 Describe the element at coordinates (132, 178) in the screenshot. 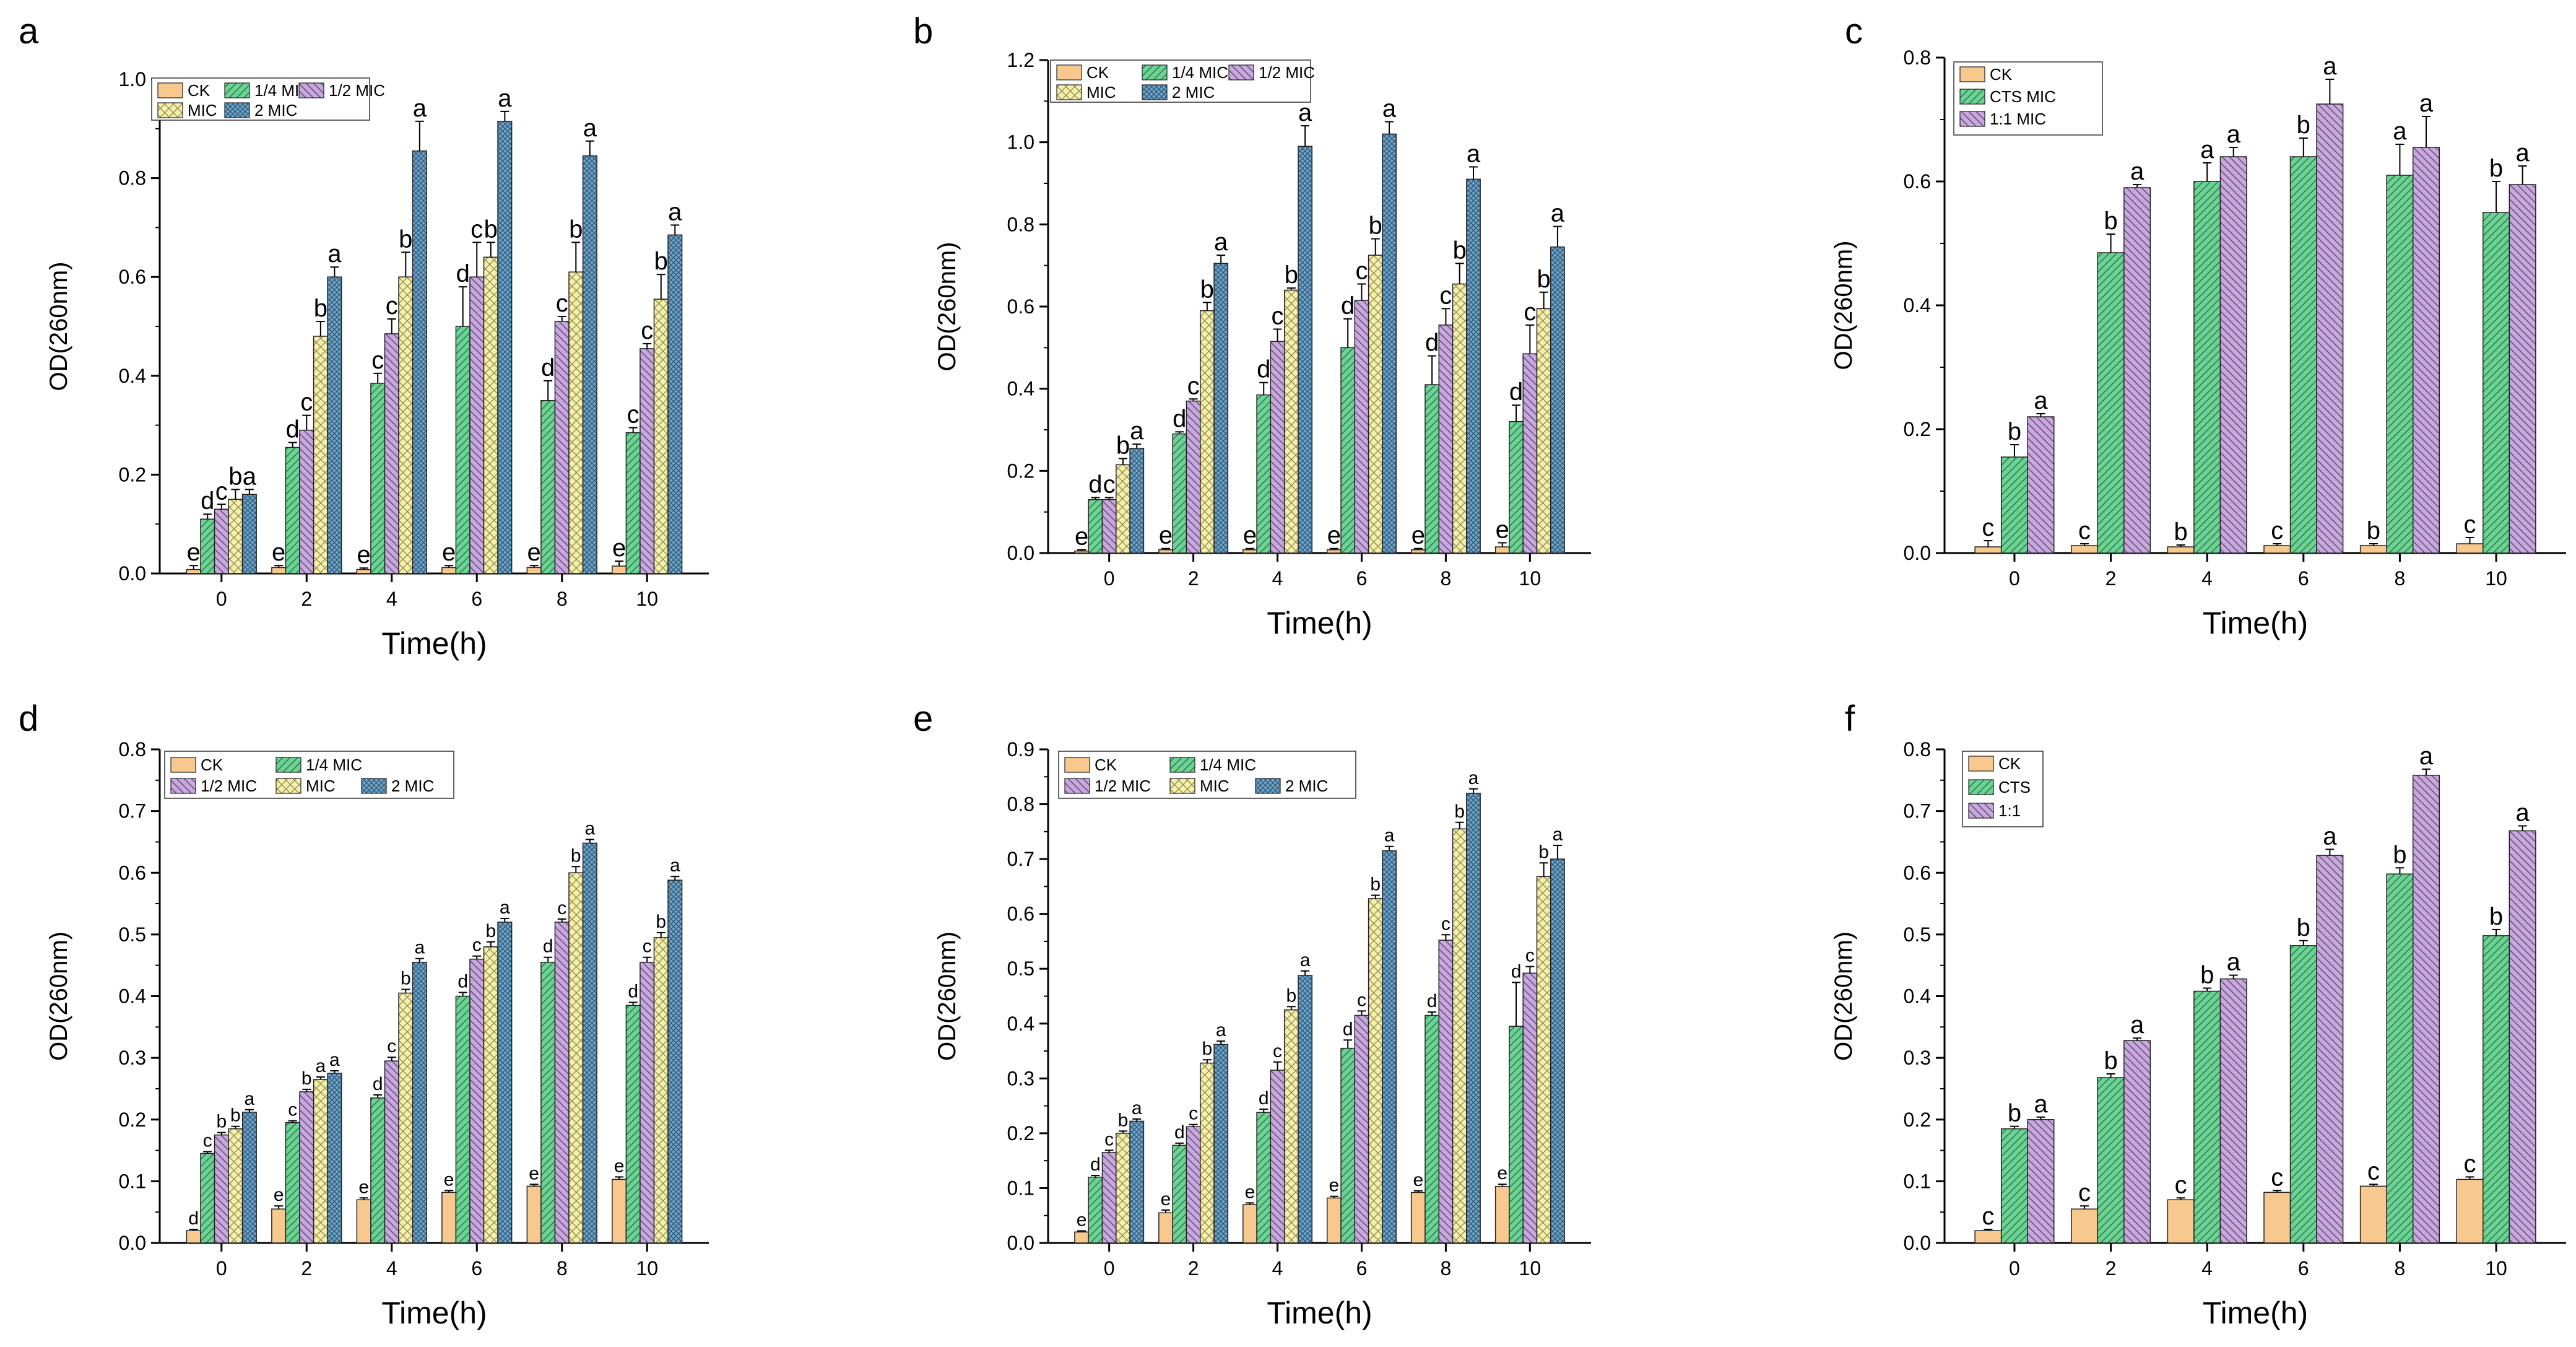

I see `y-tick-label-a: 0.8` at that location.